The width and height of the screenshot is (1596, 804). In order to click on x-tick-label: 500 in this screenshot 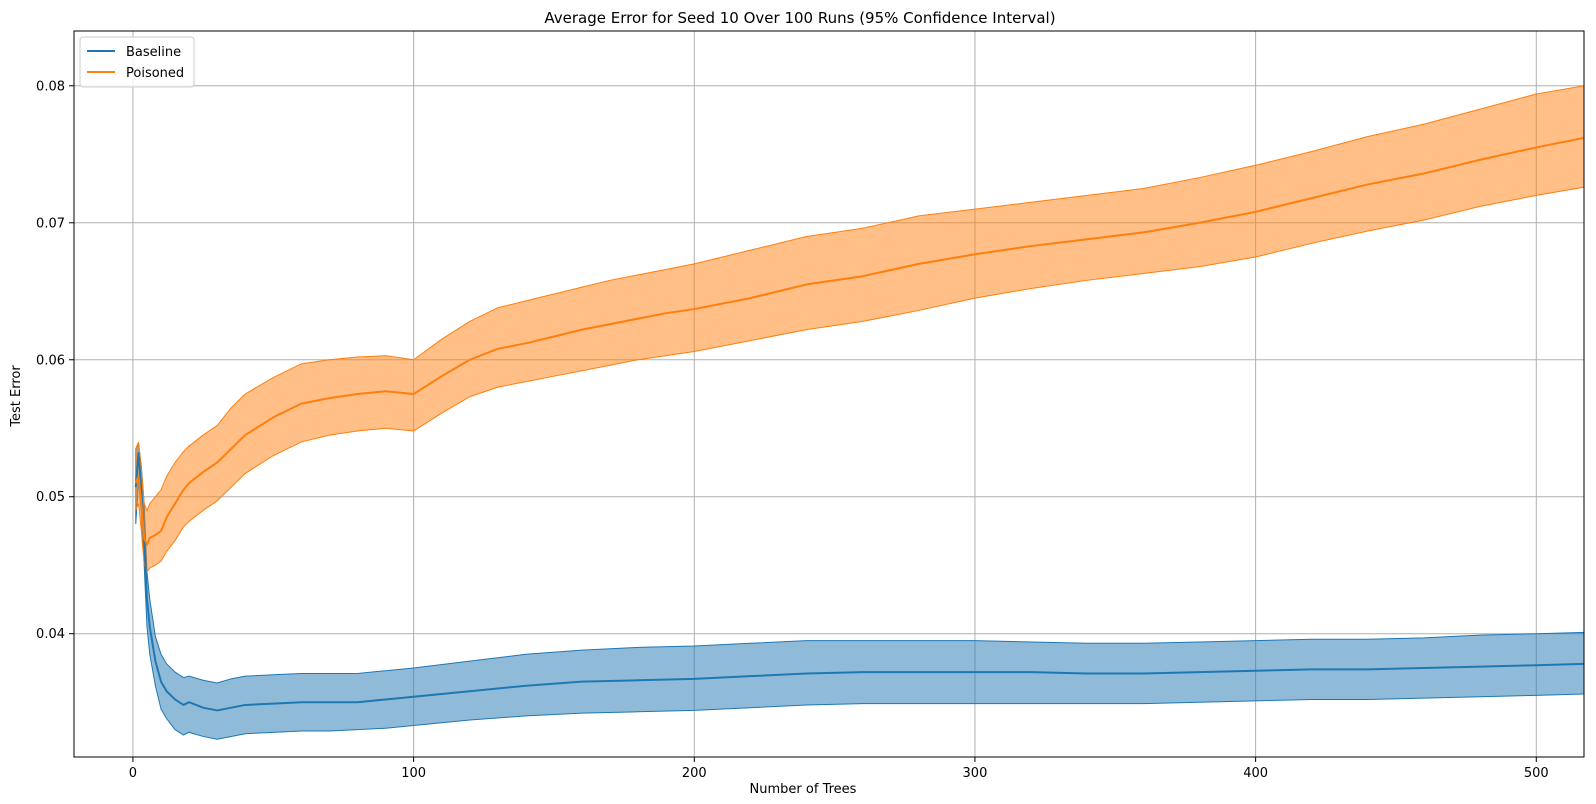, I will do `click(1536, 773)`.